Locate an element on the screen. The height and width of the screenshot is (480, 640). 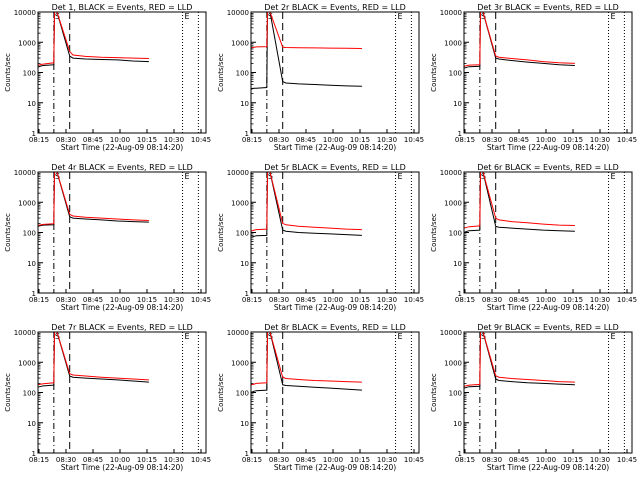
panel-title: Det 5r BLACK = Events, RED = LLD is located at coordinates (335, 167).